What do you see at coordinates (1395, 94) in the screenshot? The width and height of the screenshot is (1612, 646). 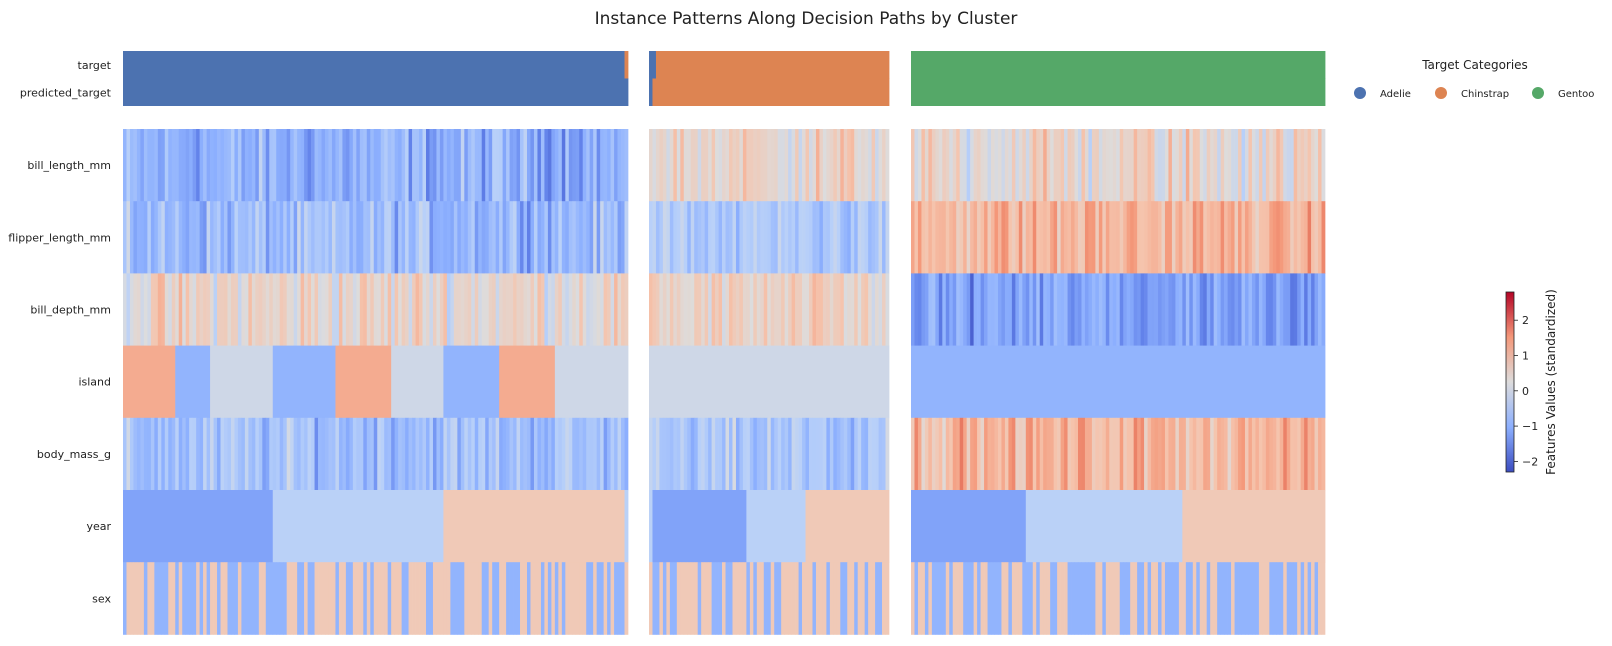 I see `legend-label-adelie: Adelie` at bounding box center [1395, 94].